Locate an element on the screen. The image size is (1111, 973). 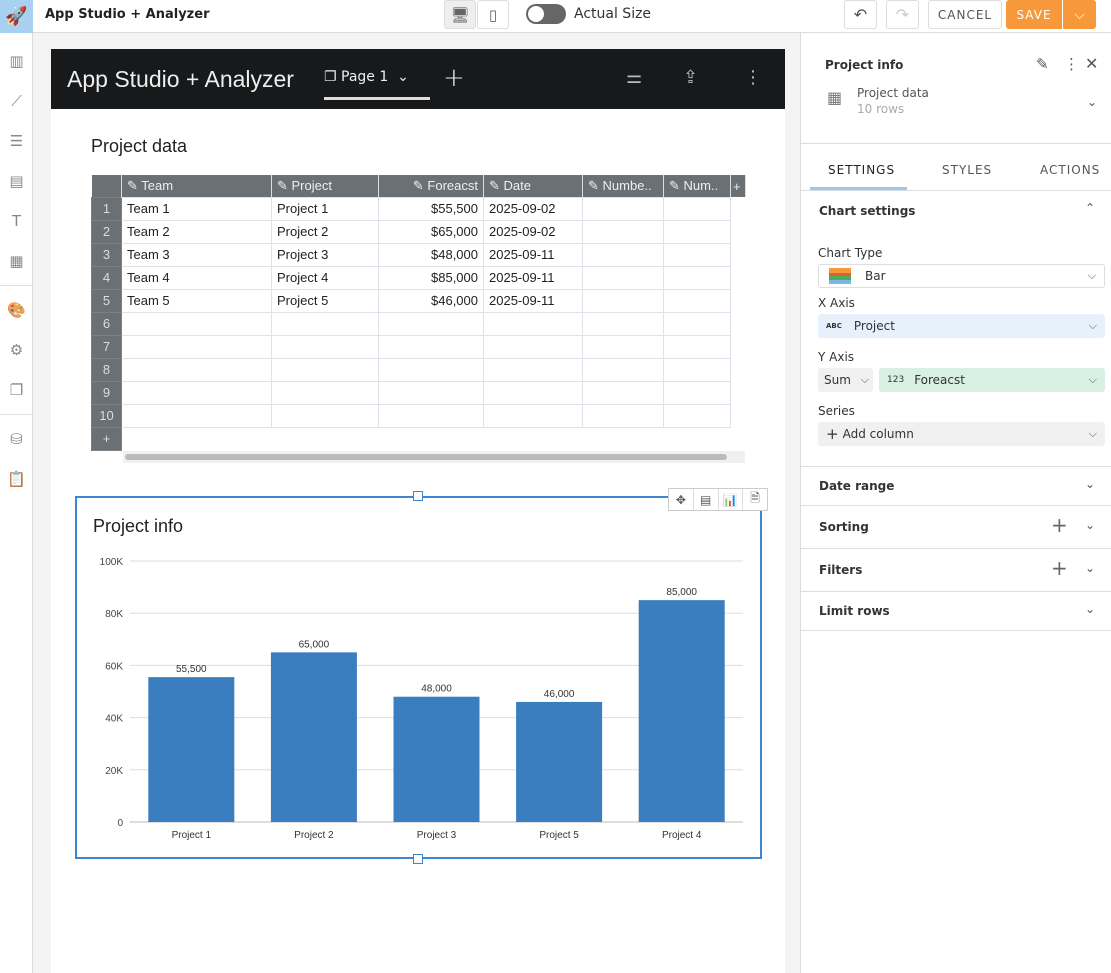
resize-handle-bottom is located at coordinates (418, 859).